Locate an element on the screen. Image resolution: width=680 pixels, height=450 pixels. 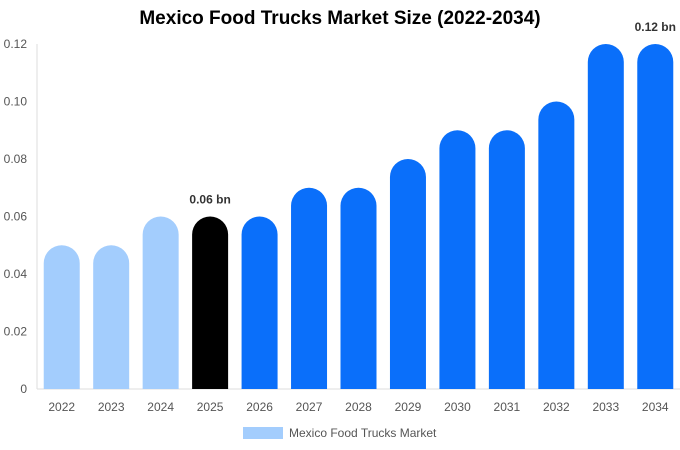
bar-2028 is located at coordinates (358, 288).